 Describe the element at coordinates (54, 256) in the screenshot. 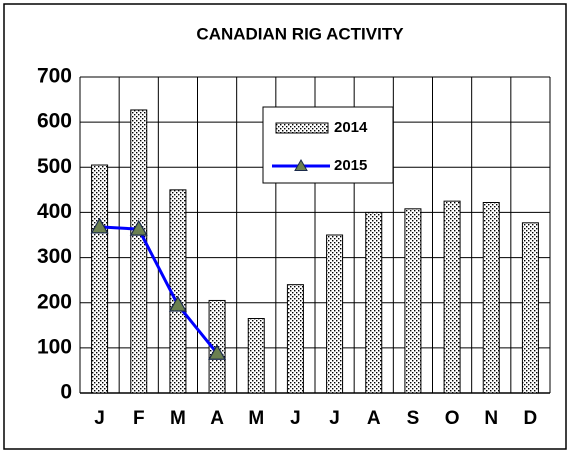

I see `y-tick-label: 300` at that location.